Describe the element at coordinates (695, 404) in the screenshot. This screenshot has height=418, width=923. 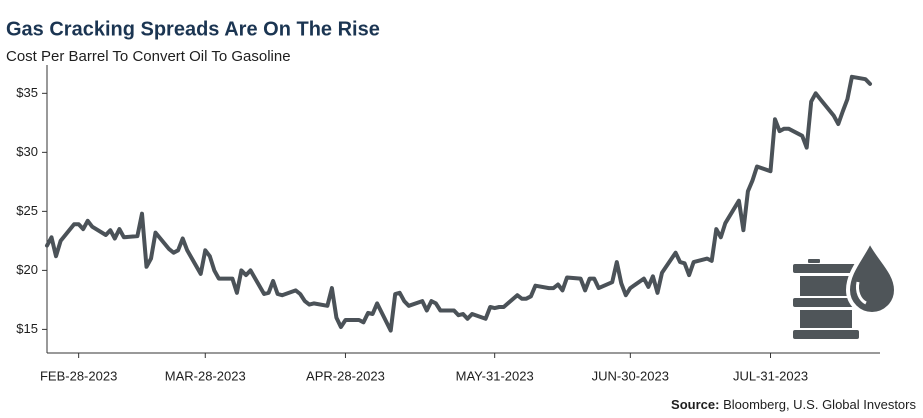
I see `source-label: Source:` at that location.